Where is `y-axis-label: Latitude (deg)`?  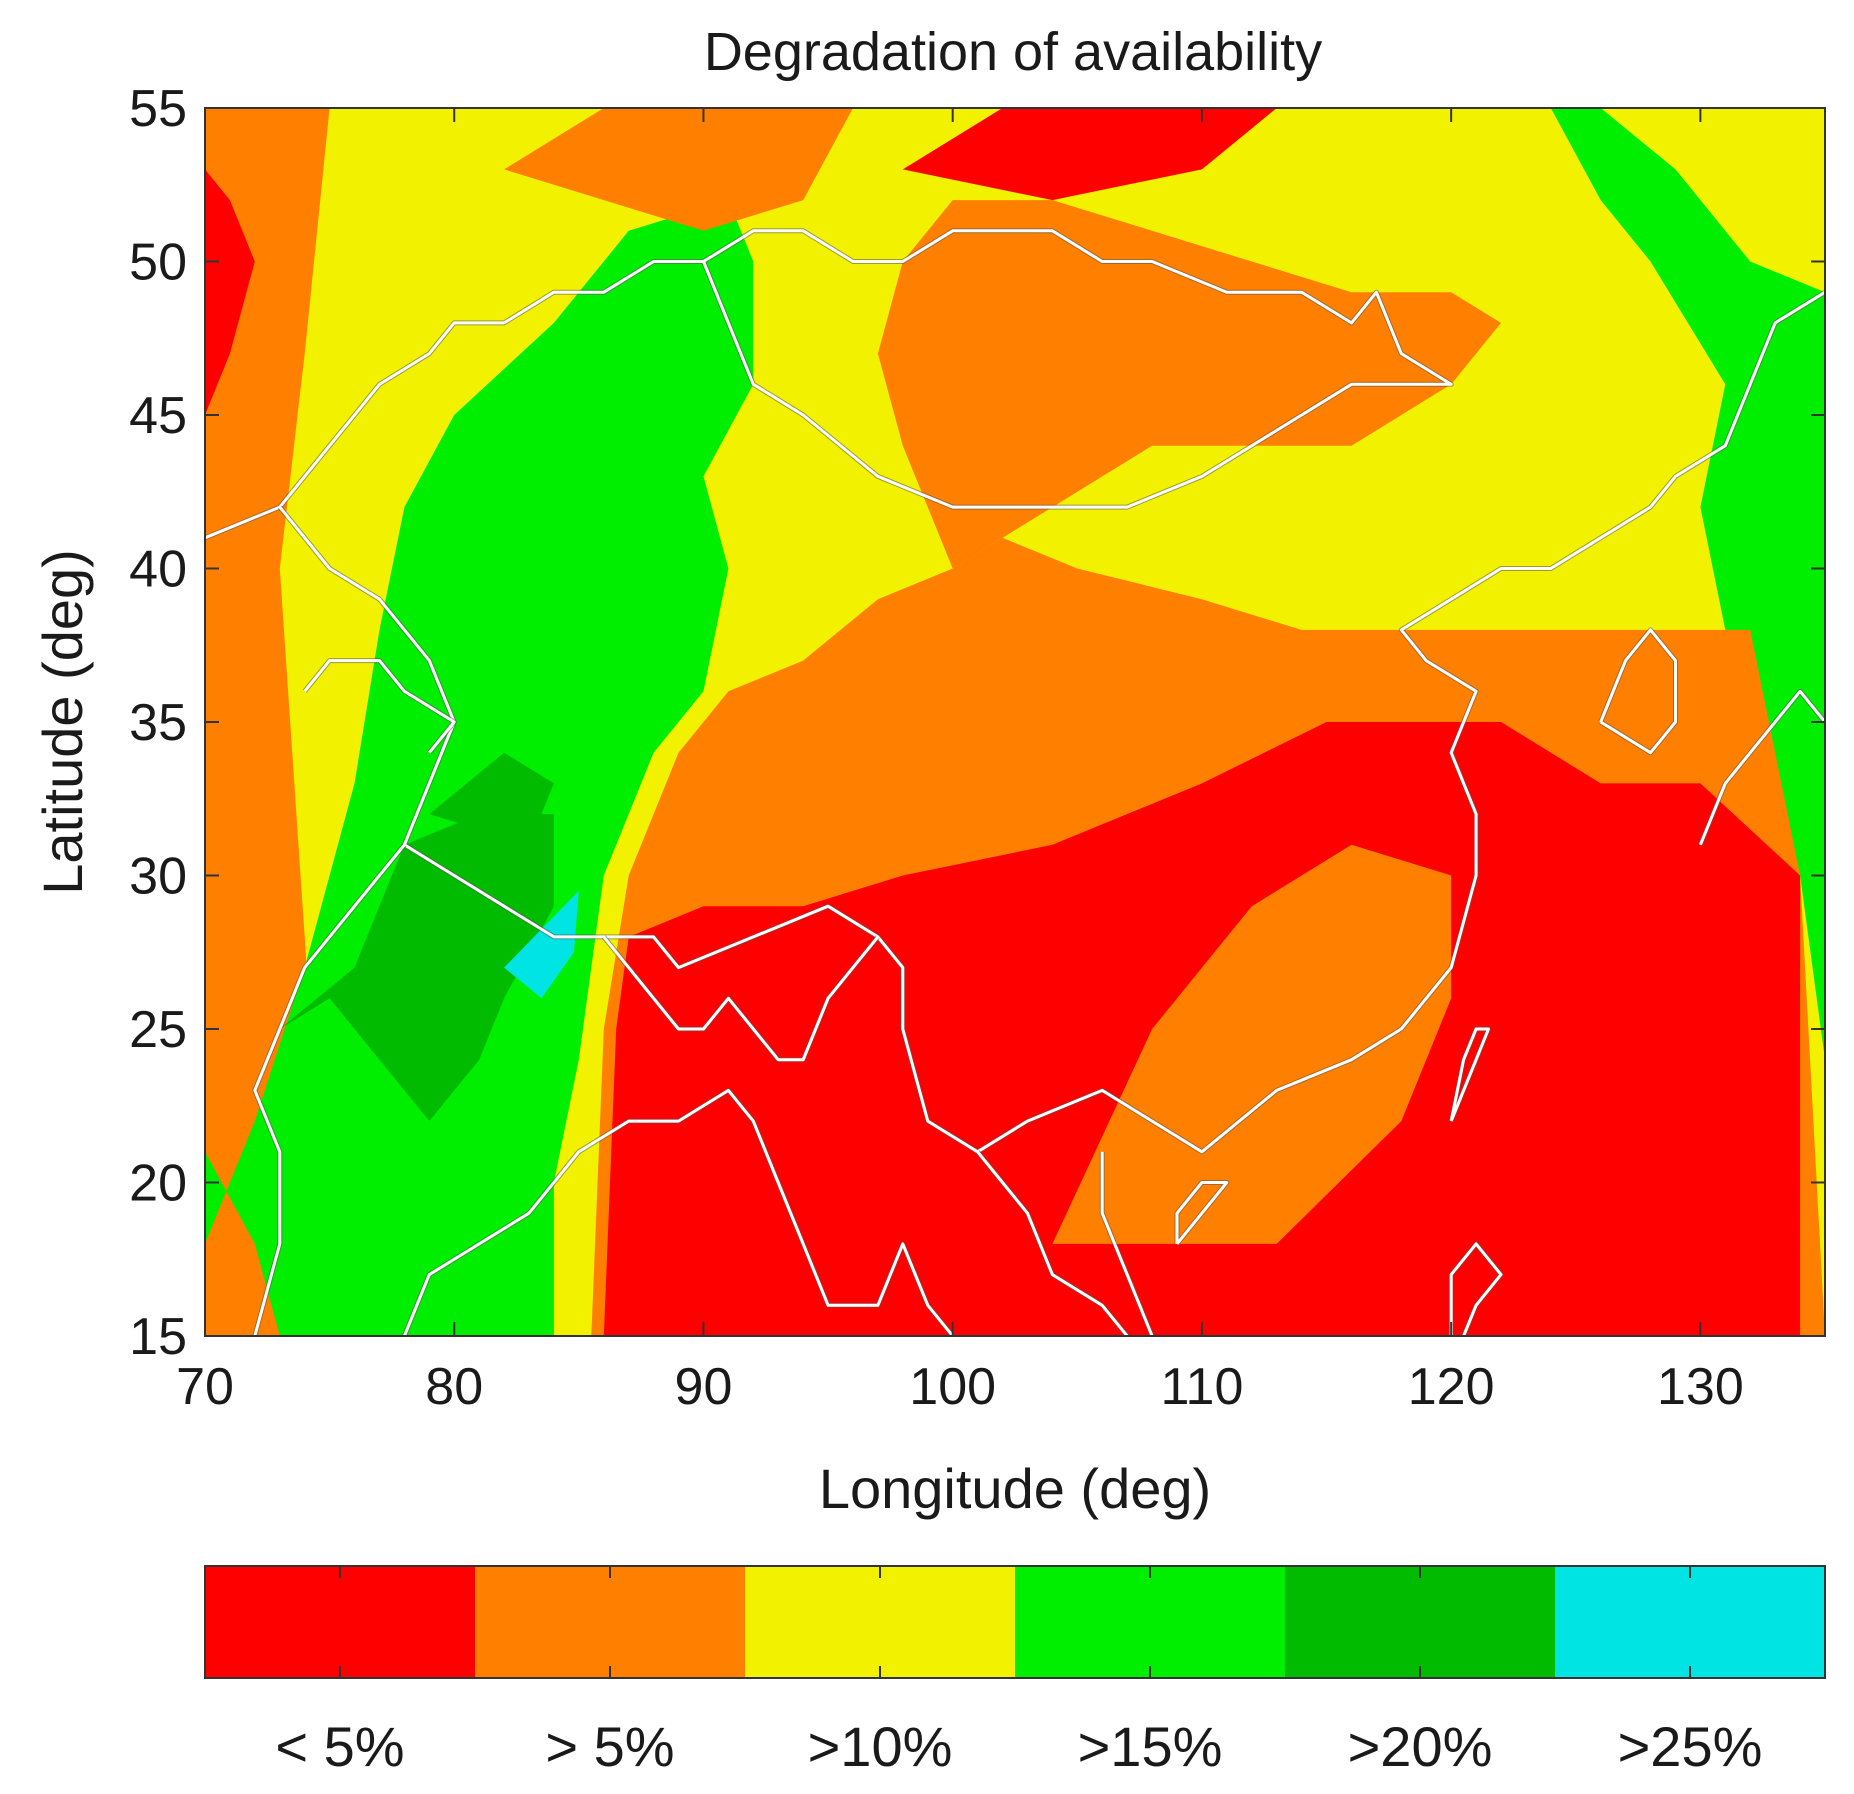 y-axis-label: Latitude (deg) is located at coordinates (62, 722).